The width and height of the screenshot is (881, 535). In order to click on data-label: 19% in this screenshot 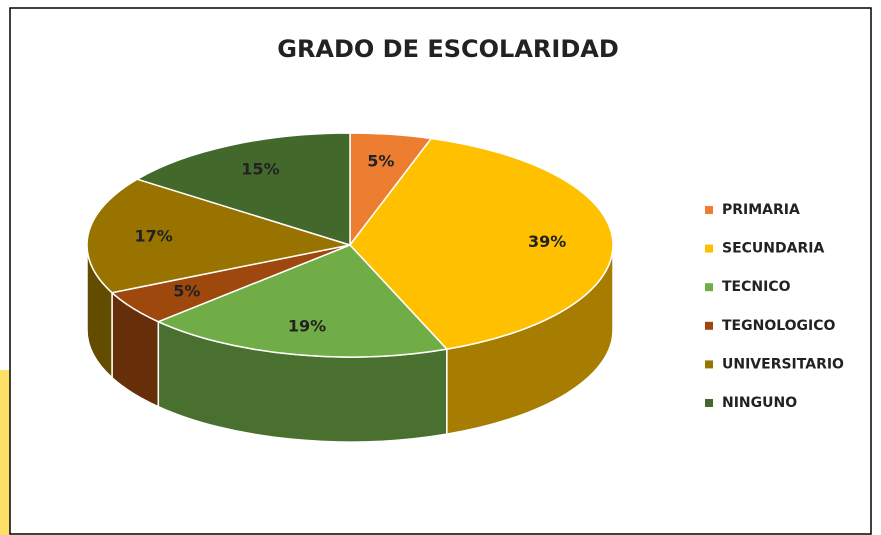, I will do `click(307, 325)`.